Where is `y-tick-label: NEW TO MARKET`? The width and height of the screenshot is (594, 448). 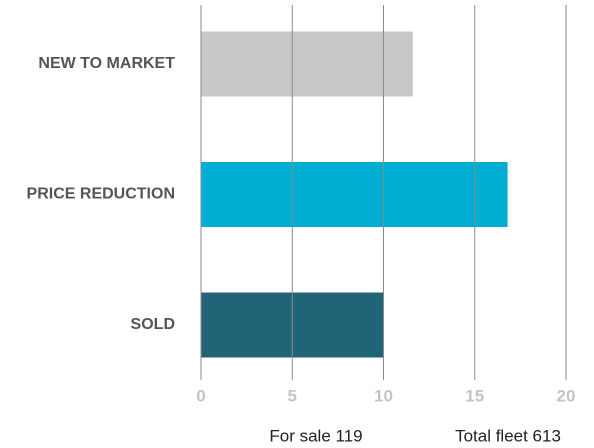
y-tick-label: NEW TO MARKET is located at coordinates (106, 63).